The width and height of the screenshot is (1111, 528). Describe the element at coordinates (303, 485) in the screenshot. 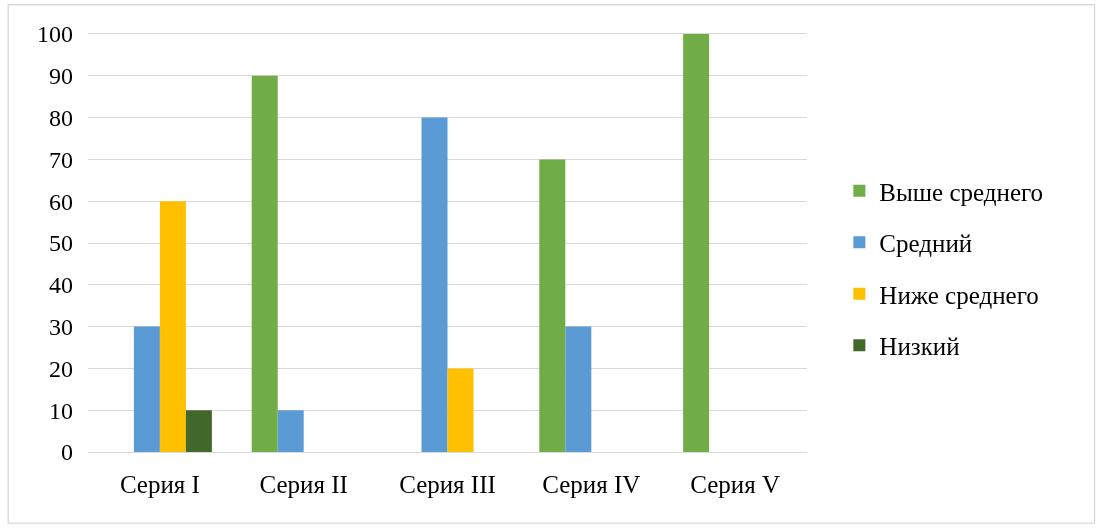

I see `x-tick-label: Серия II` at that location.